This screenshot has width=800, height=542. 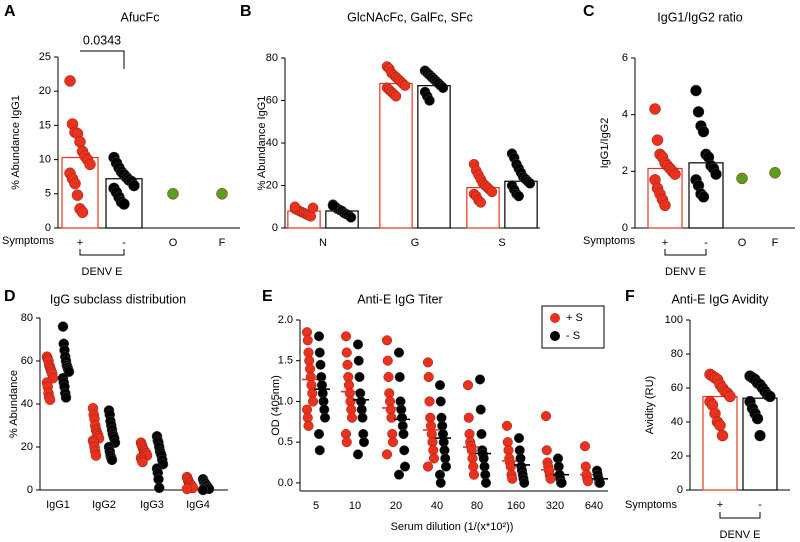 What do you see at coordinates (323, 243) in the screenshot?
I see `x-tick-label: N` at bounding box center [323, 243].